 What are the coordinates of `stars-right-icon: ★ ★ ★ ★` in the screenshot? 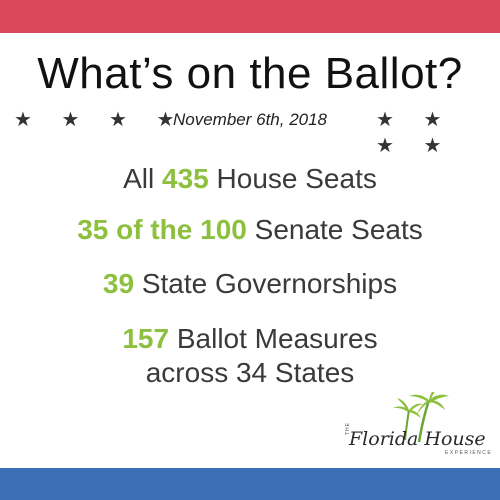 It's located at (415, 133).